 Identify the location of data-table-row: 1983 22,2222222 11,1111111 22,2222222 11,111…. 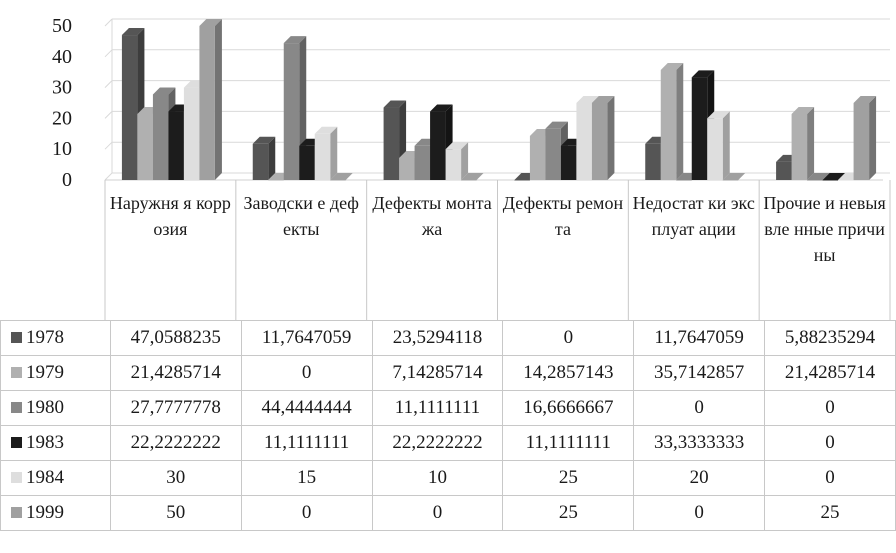
(448, 443).